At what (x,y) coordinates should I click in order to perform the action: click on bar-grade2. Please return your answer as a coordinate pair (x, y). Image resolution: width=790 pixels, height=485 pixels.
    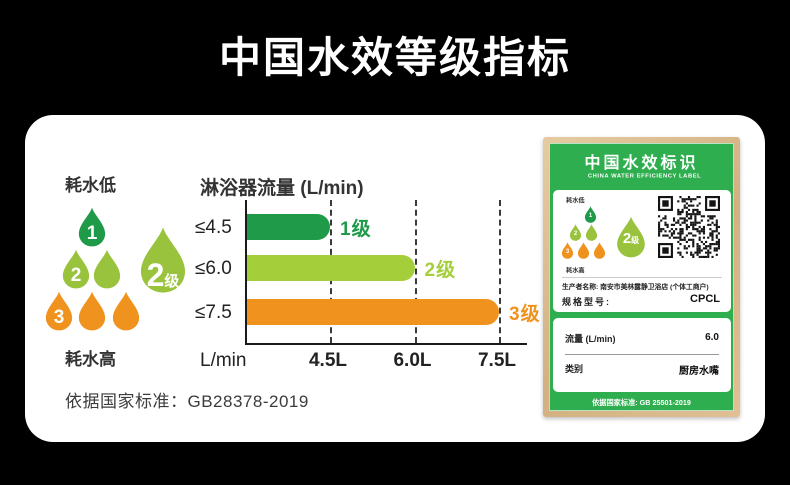
    Looking at the image, I should click on (331, 268).